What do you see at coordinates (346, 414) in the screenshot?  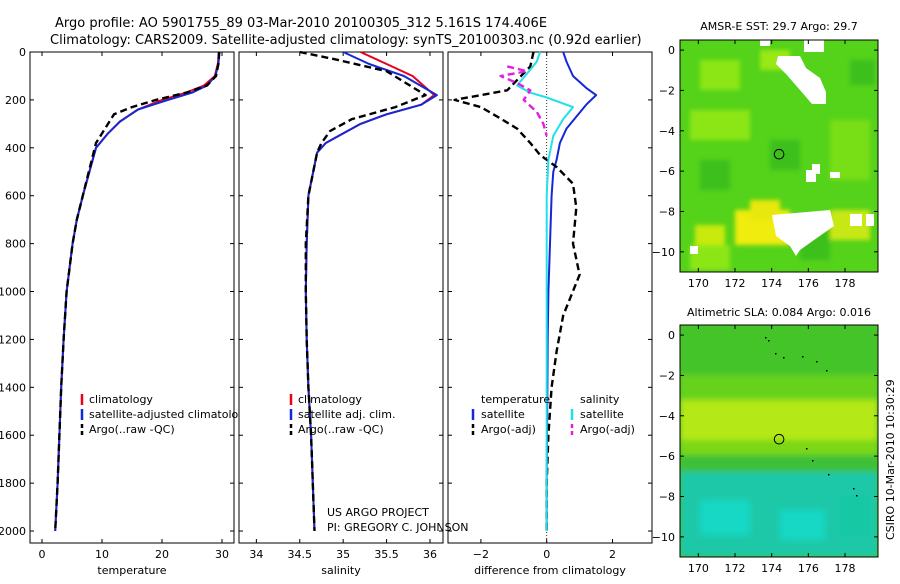 I see `salinity-legend-label: satellite adj. clim.` at bounding box center [346, 414].